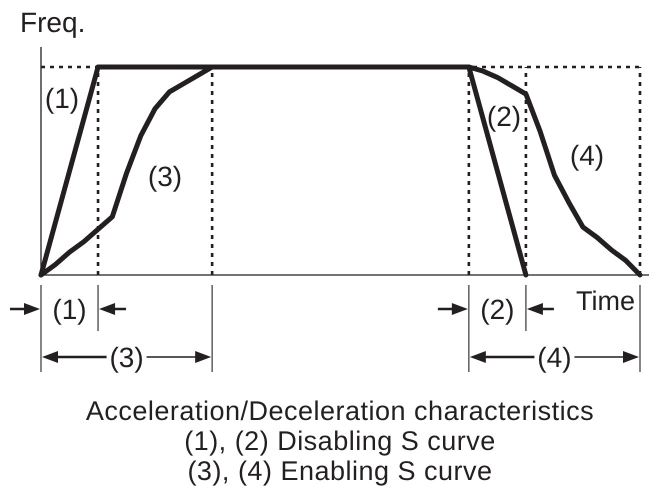  Describe the element at coordinates (53, 22) in the screenshot. I see `y-axis-title: Freq.` at that location.